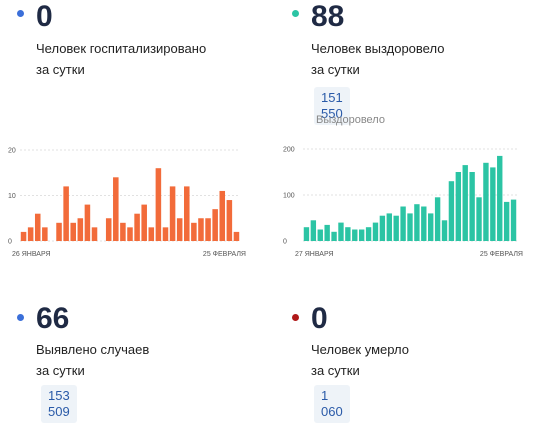 The image size is (550, 423). What do you see at coordinates (12, 196) in the screenshot?
I see `hospitalized-chart-y-tick-label: 10` at bounding box center [12, 196].